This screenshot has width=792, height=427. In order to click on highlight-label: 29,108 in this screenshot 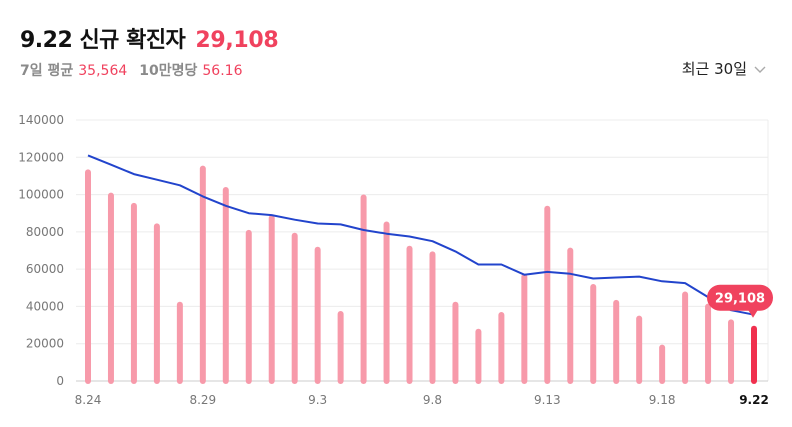, I will do `click(740, 299)`.